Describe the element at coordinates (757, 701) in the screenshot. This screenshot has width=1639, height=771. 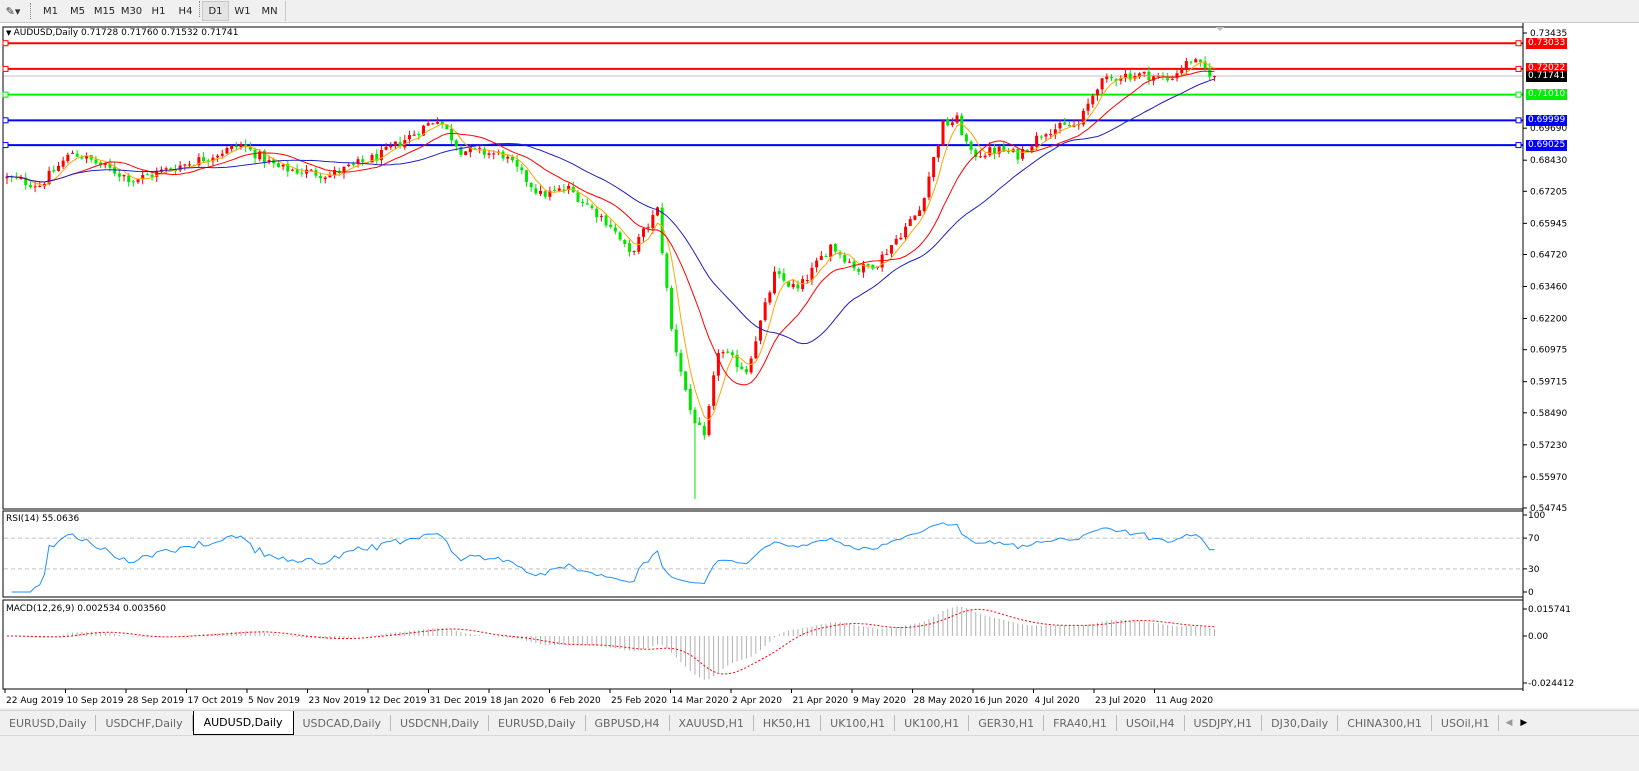
I see `time-tick-label: 2 Apr 2020` at that location.